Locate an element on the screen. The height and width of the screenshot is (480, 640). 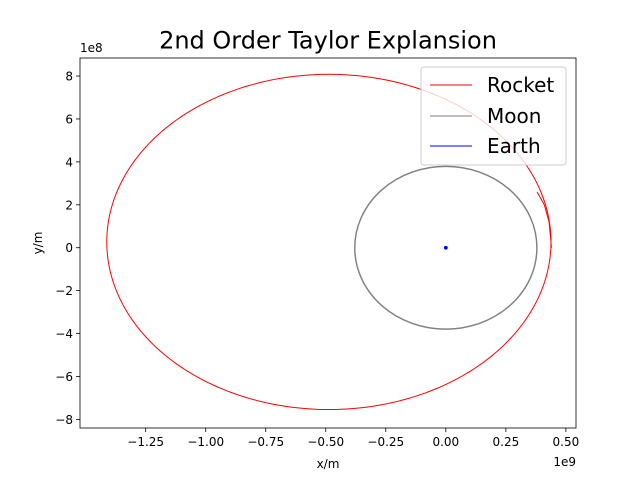
x-axis-label: x/m is located at coordinates (328, 464).